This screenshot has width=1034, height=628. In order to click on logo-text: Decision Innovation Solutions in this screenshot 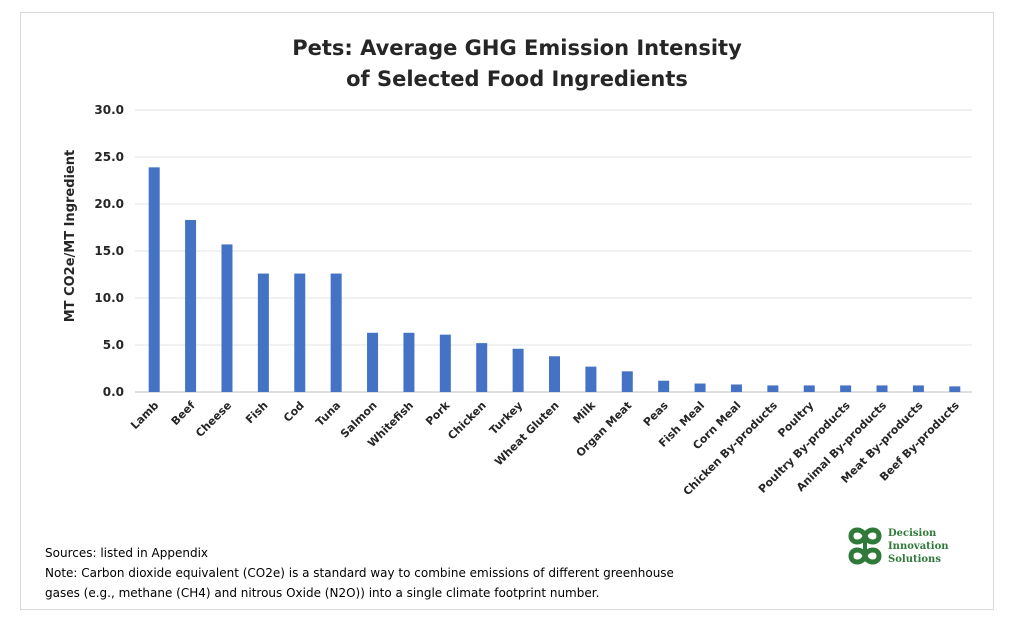, I will do `click(918, 546)`.